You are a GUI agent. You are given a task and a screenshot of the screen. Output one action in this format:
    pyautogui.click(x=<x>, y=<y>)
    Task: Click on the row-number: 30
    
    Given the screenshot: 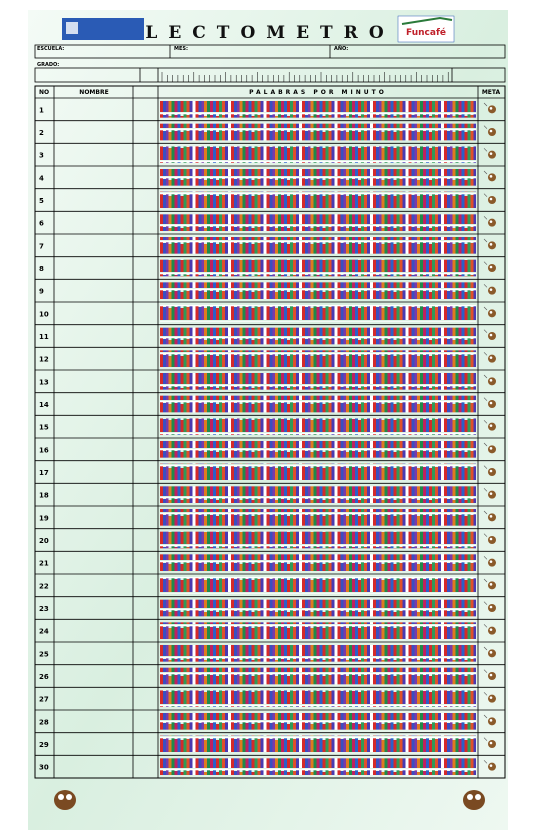 What is the action you would take?
    pyautogui.click(x=44, y=768)
    